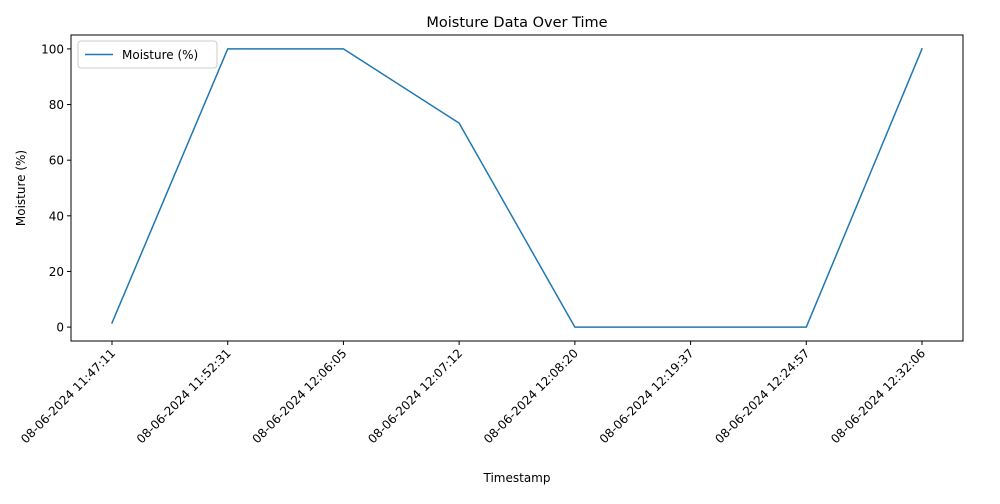 This screenshot has width=1000, height=504. Describe the element at coordinates (52, 49) in the screenshot. I see `y-tick-label: 100` at that location.